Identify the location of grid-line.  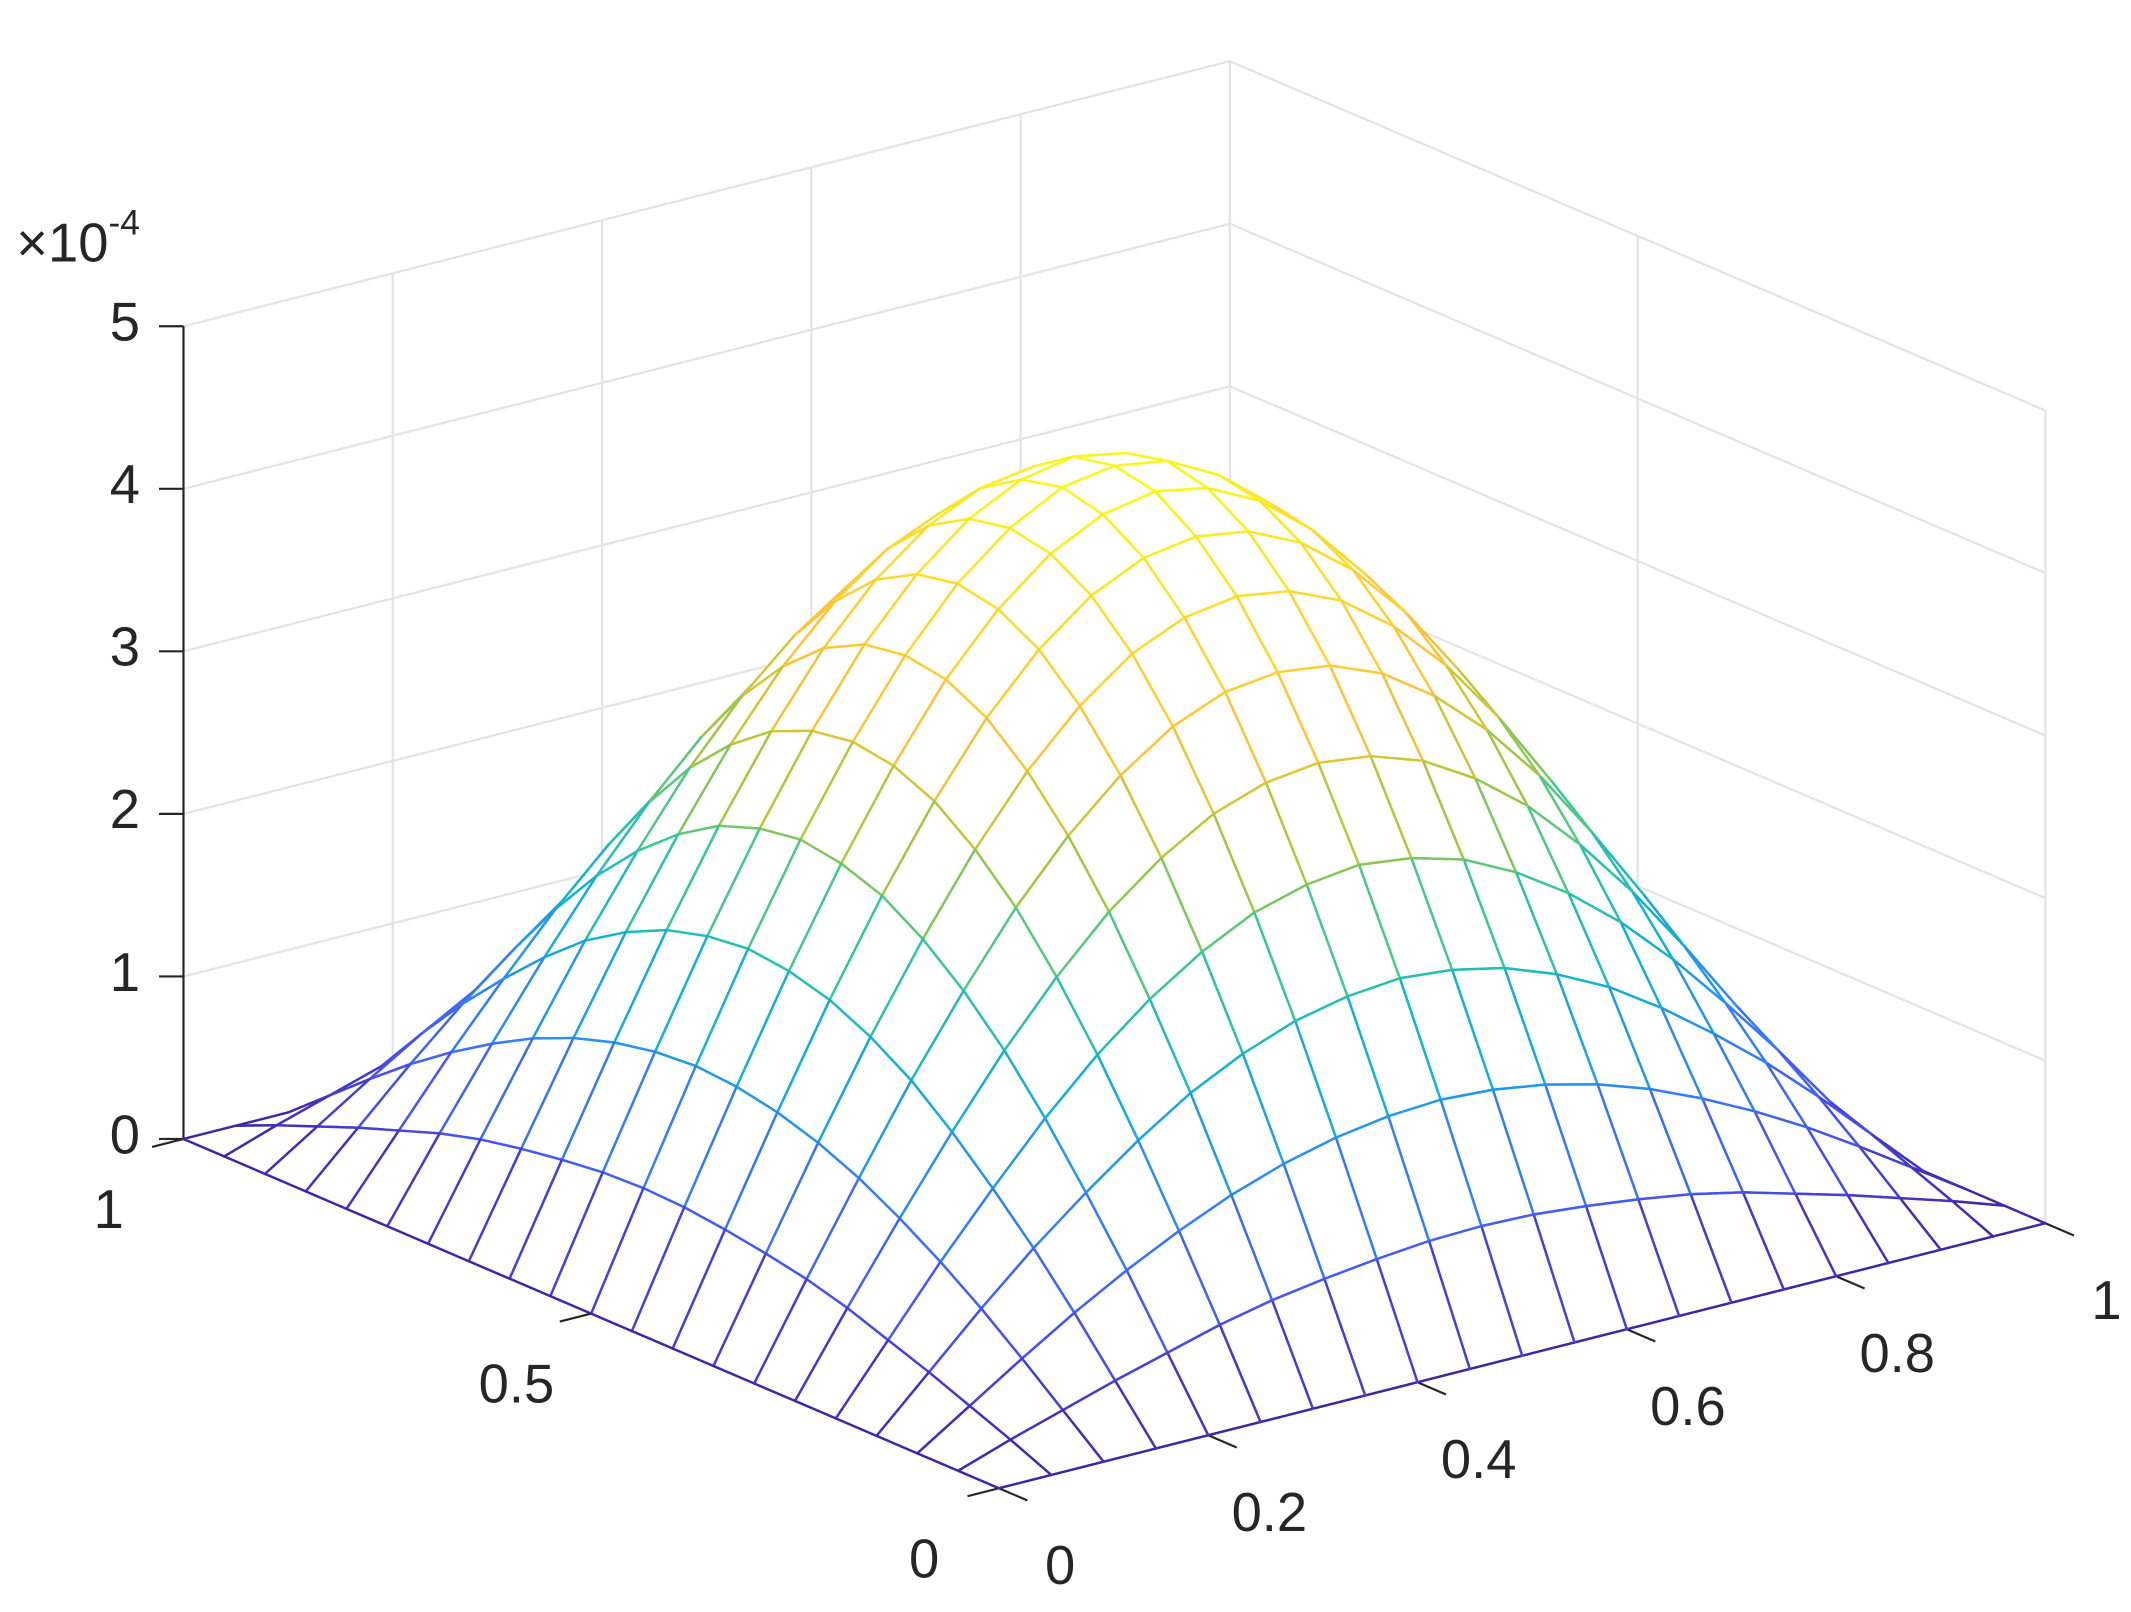
(707, 356).